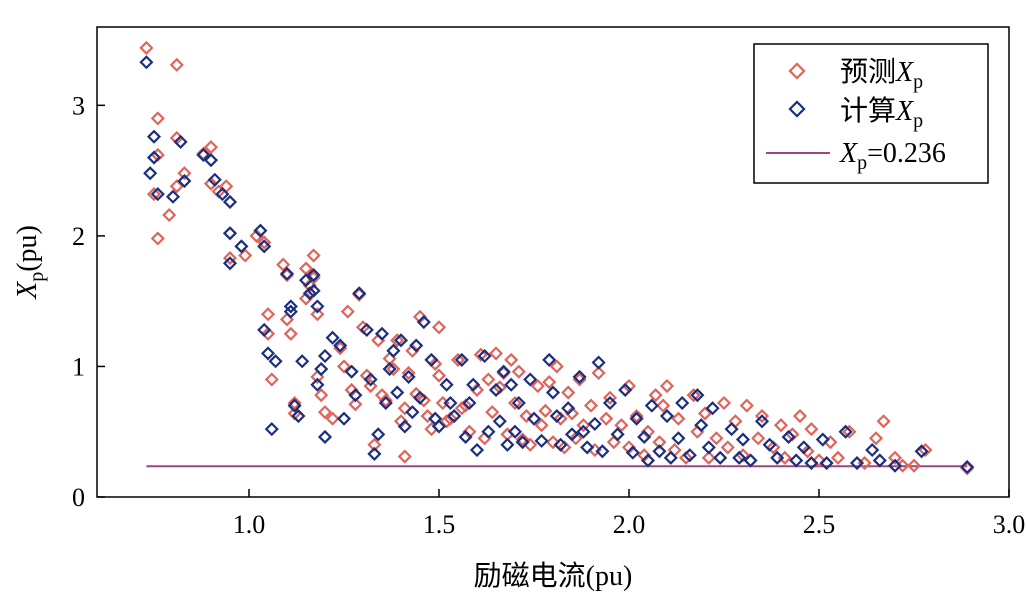 Image resolution: width=1026 pixels, height=593 pixels. Describe the element at coordinates (892, 156) in the screenshot. I see `legend-threshold-label: Xp=0.236` at that location.